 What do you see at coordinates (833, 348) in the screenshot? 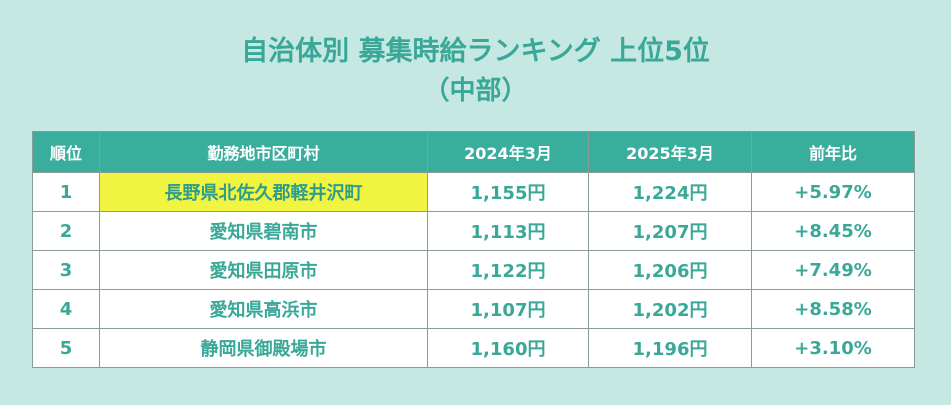
I see `yoy-cell: +3.10%` at bounding box center [833, 348].